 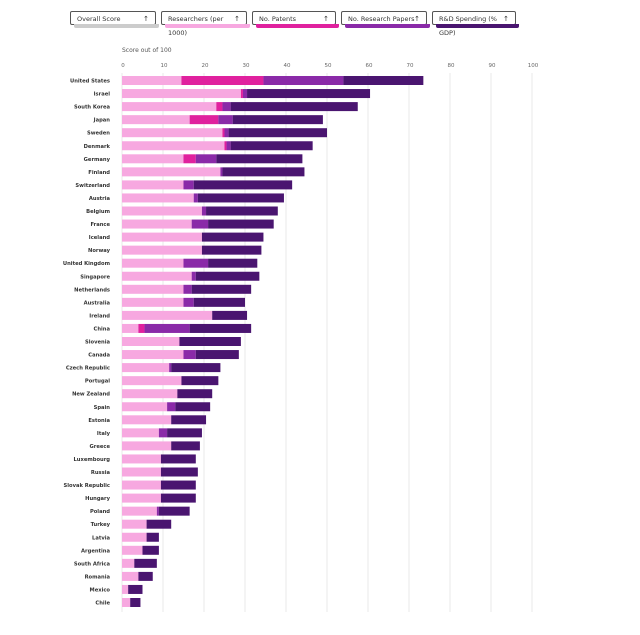 What do you see at coordinates (102, 604) in the screenshot?
I see `category-label: Chile` at bounding box center [102, 604].